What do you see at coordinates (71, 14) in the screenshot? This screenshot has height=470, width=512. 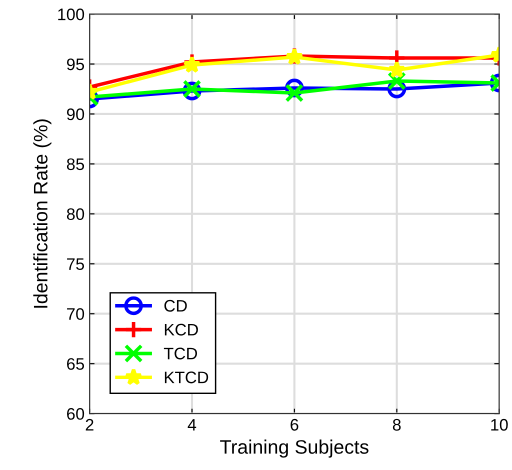 I see `y-tick-label: 100` at bounding box center [71, 14].